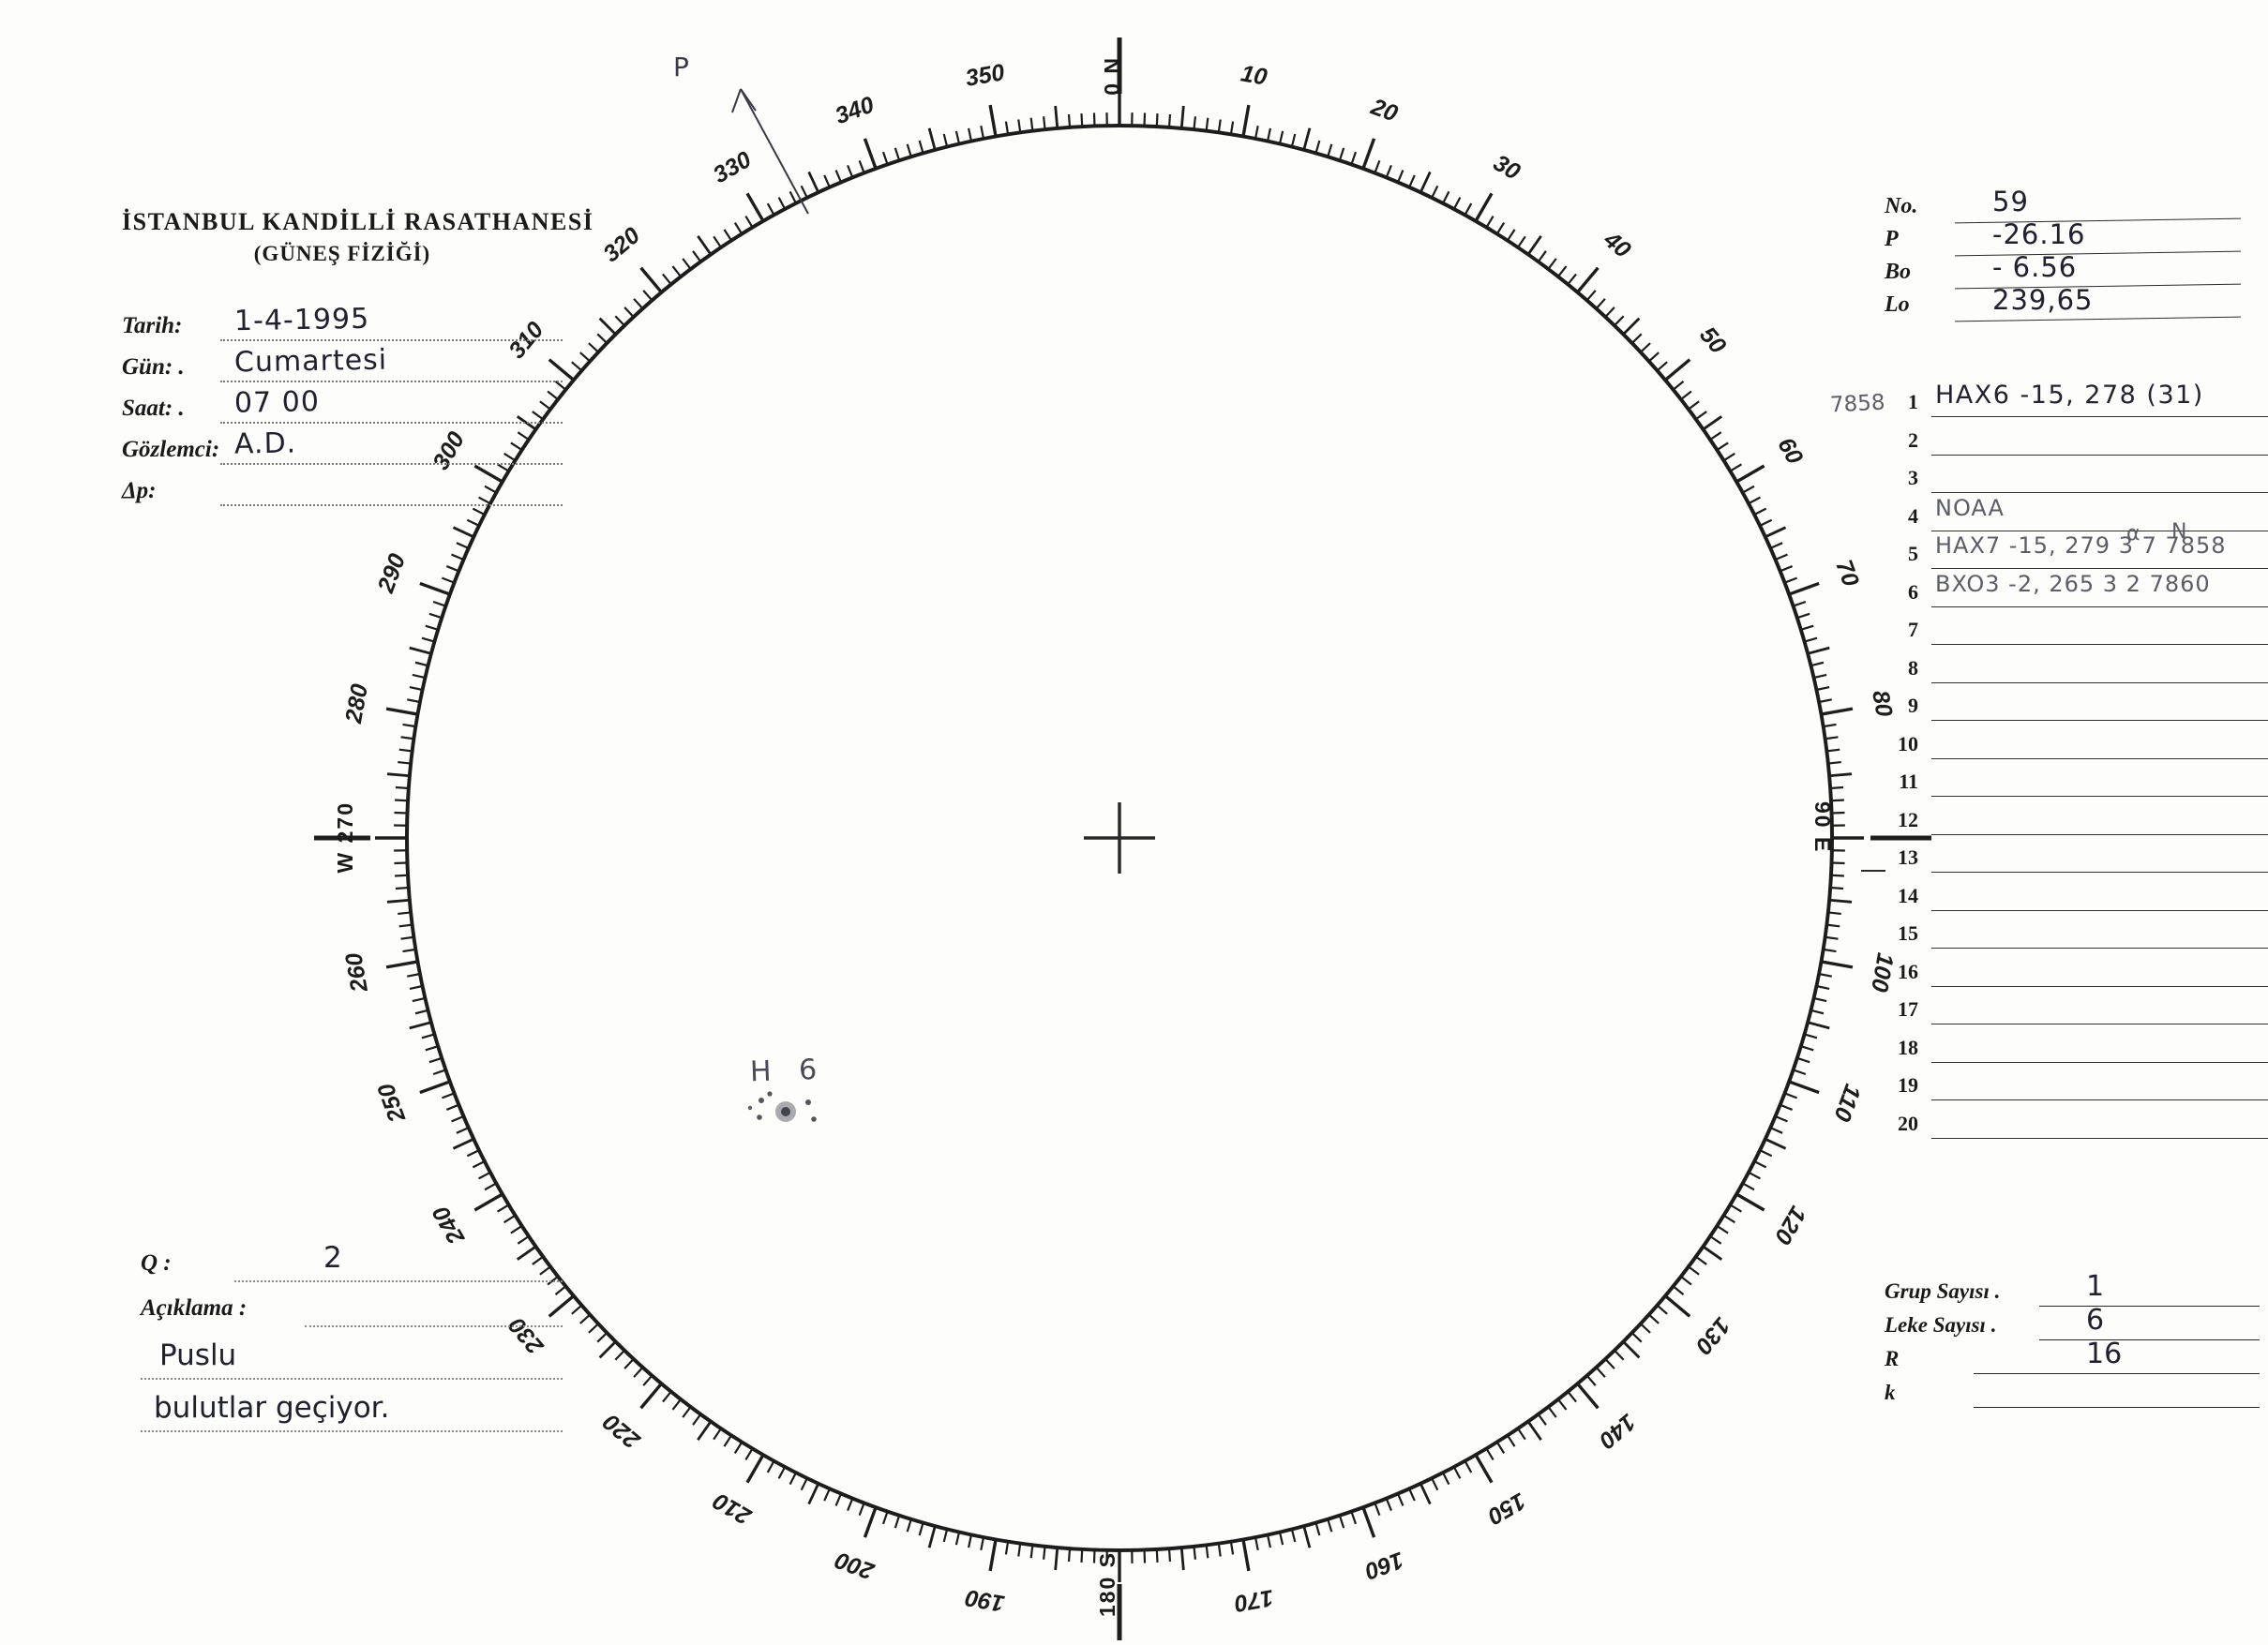 The width and height of the screenshot is (2268, 1645). Describe the element at coordinates (2104, 1354) in the screenshot. I see `summary-value: 16` at that location.